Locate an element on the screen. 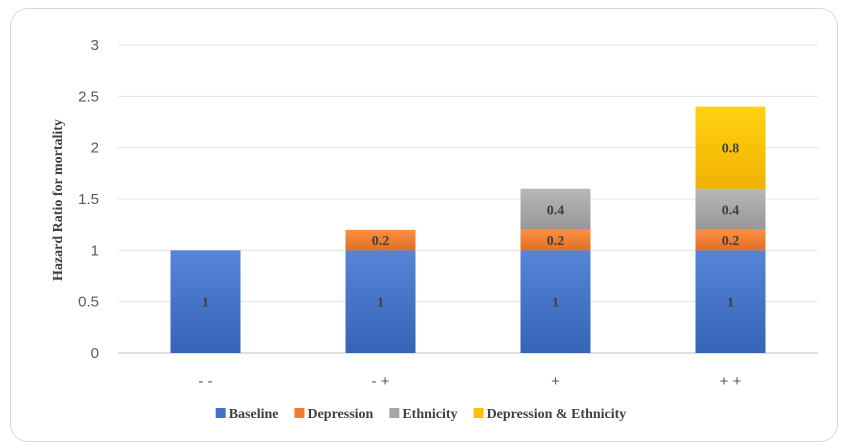 This screenshot has width=842, height=448. y-tick-label: 3 is located at coordinates (95, 45).